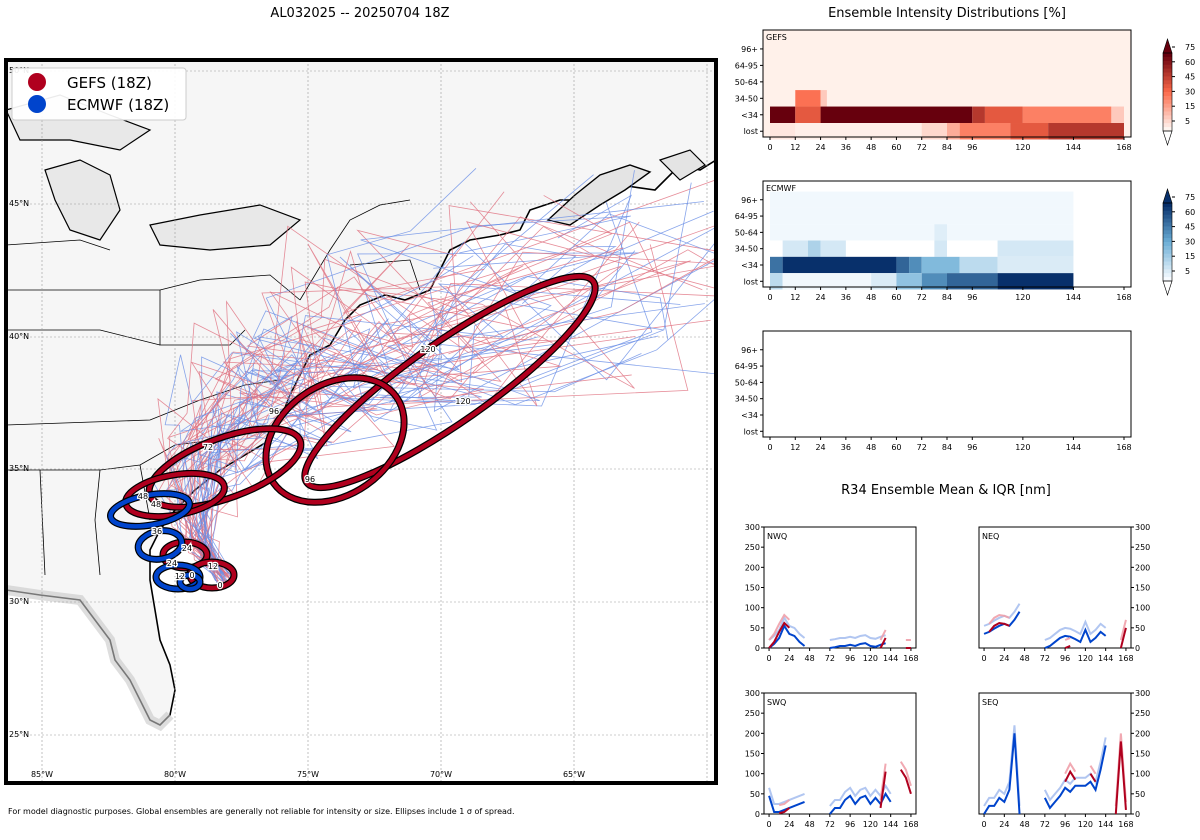  What do you see at coordinates (781, 188) in the screenshot?
I see `heatmap-panel-label: ECMWF` at bounding box center [781, 188].